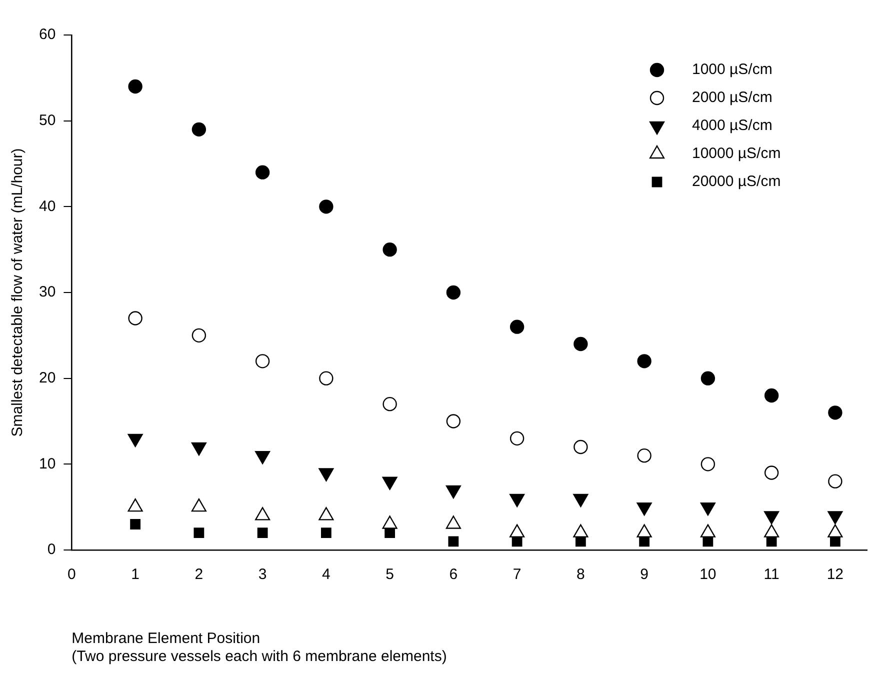 Image resolution: width=877 pixels, height=680 pixels. Describe the element at coordinates (135, 575) in the screenshot. I see `x-tick-label: 1` at that location.